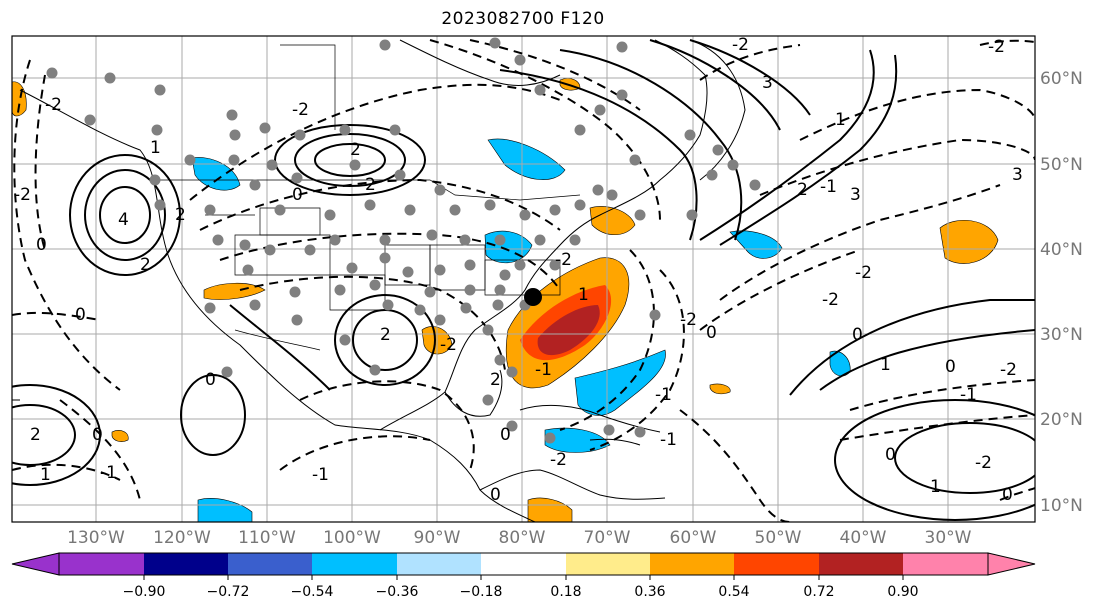 Image resolution: width=1102 pixels, height=613 pixels. What do you see at coordinates (312, 592) in the screenshot?
I see `colorbar-tick-label: −0.54` at bounding box center [312, 592].